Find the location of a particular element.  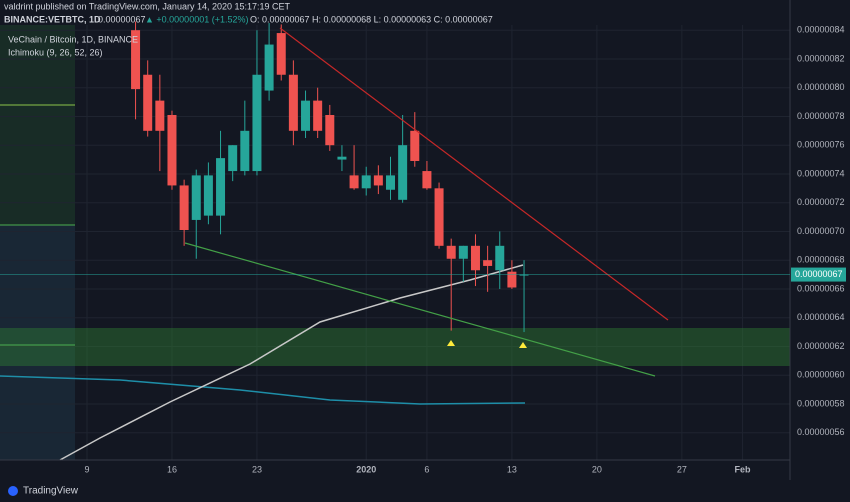

x-tick-label: 16 is located at coordinates (172, 469).